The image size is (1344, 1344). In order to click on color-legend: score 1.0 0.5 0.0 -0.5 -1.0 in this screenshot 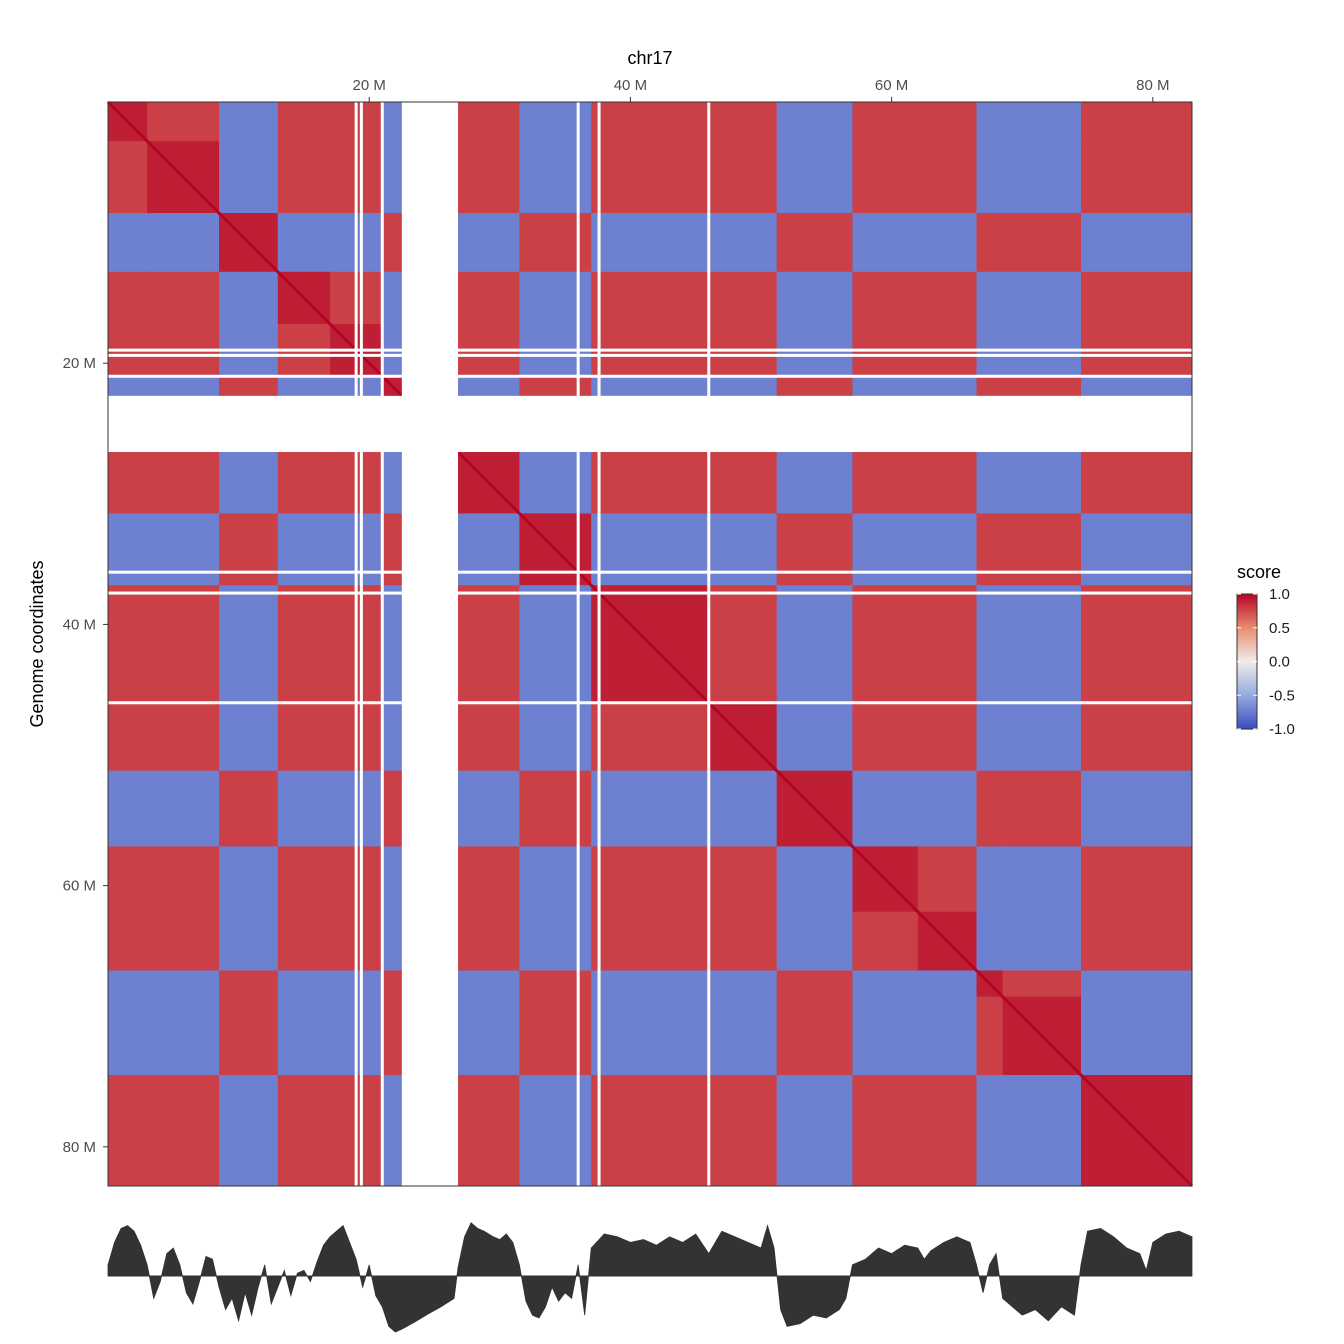, I will do `click(1265, 650)`.